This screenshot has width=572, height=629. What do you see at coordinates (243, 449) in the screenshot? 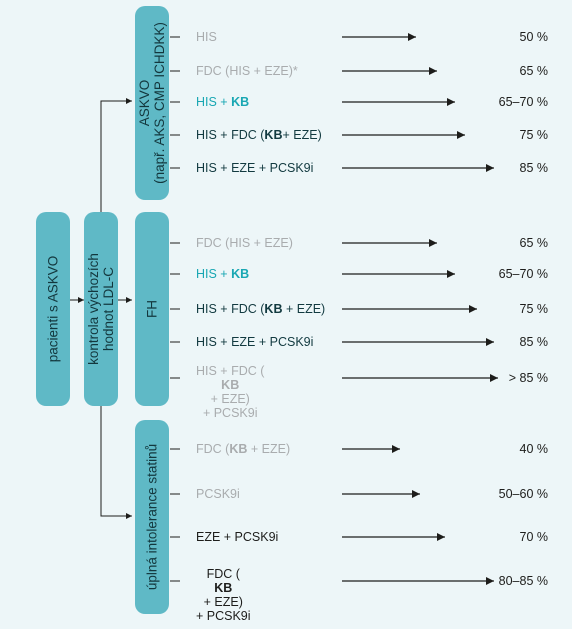
I see `therapy-label: FDC (KB + EZE)` at bounding box center [243, 449].